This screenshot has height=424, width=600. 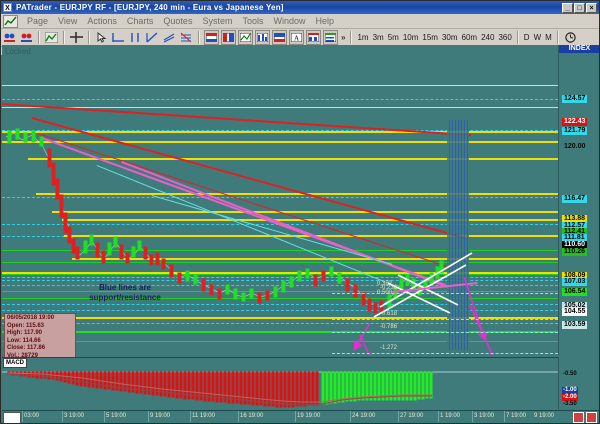 I want to click on menu-item-view: View, so click(x=68, y=21).